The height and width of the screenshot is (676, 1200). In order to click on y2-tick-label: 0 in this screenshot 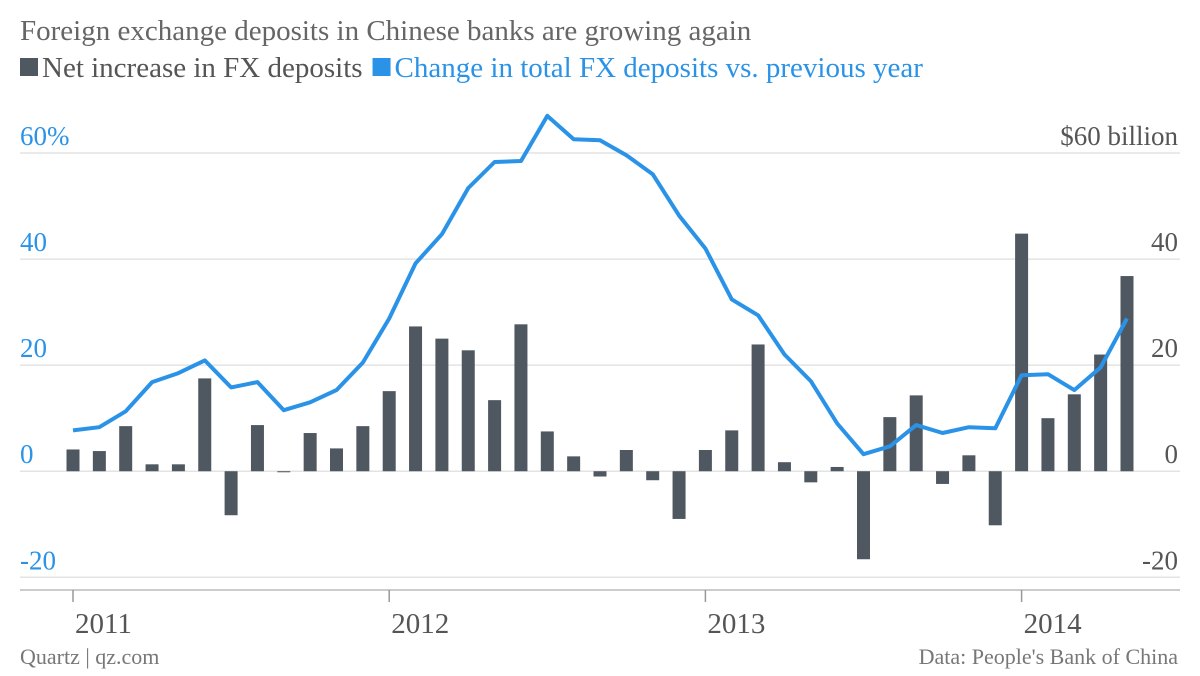, I will do `click(1172, 454)`.